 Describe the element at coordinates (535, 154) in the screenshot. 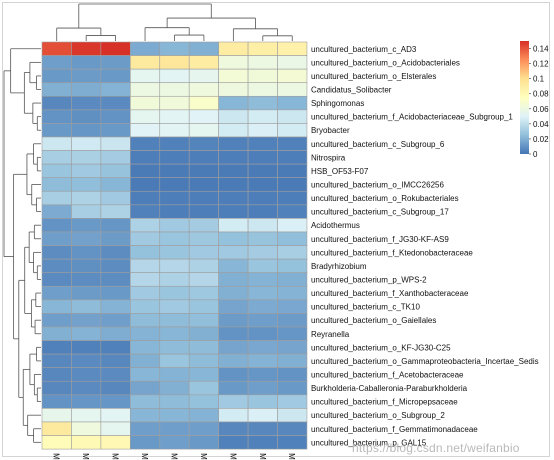

I see `legend-tick-label: 0` at that location.